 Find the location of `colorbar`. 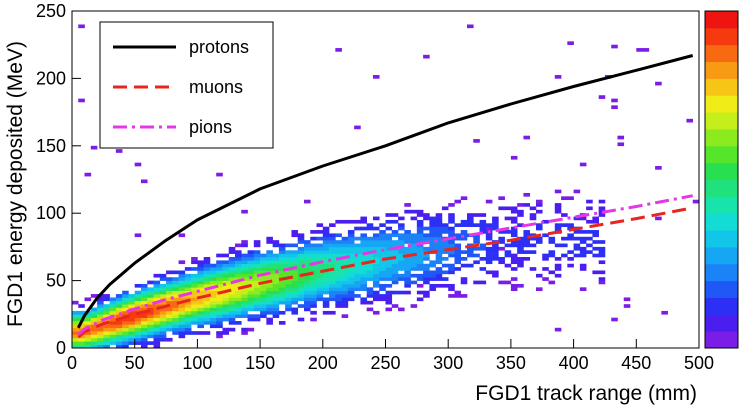

colorbar is located at coordinates (721, 180).